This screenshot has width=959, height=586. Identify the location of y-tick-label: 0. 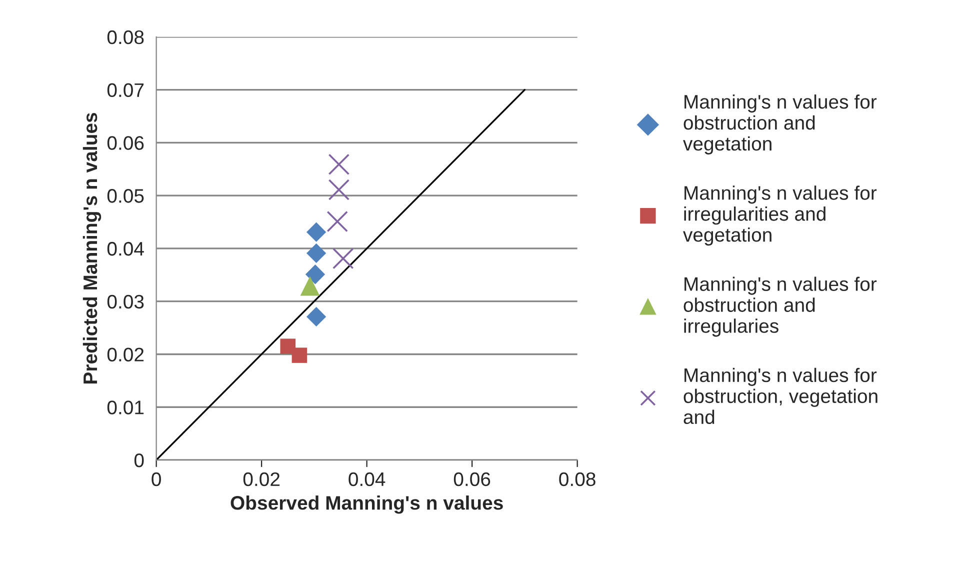
(139, 460).